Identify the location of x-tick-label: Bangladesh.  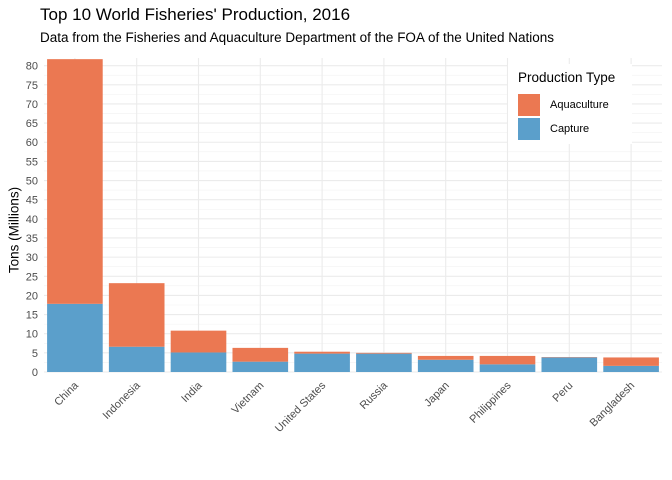
(613, 405).